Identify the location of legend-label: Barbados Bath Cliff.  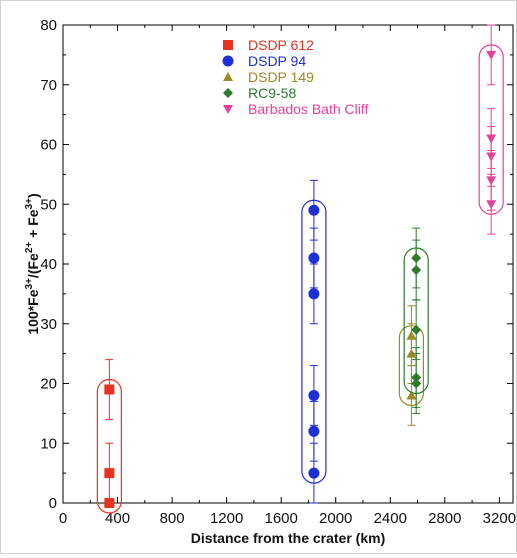
(308, 109).